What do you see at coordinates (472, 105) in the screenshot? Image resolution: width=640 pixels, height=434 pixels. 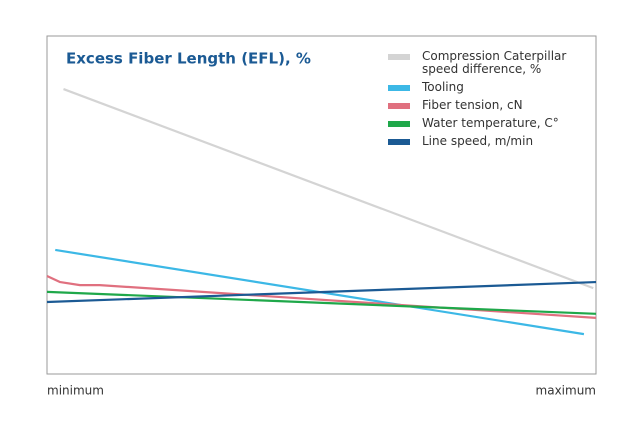 I see `legend-label: Fiber tension, cN` at bounding box center [472, 105].